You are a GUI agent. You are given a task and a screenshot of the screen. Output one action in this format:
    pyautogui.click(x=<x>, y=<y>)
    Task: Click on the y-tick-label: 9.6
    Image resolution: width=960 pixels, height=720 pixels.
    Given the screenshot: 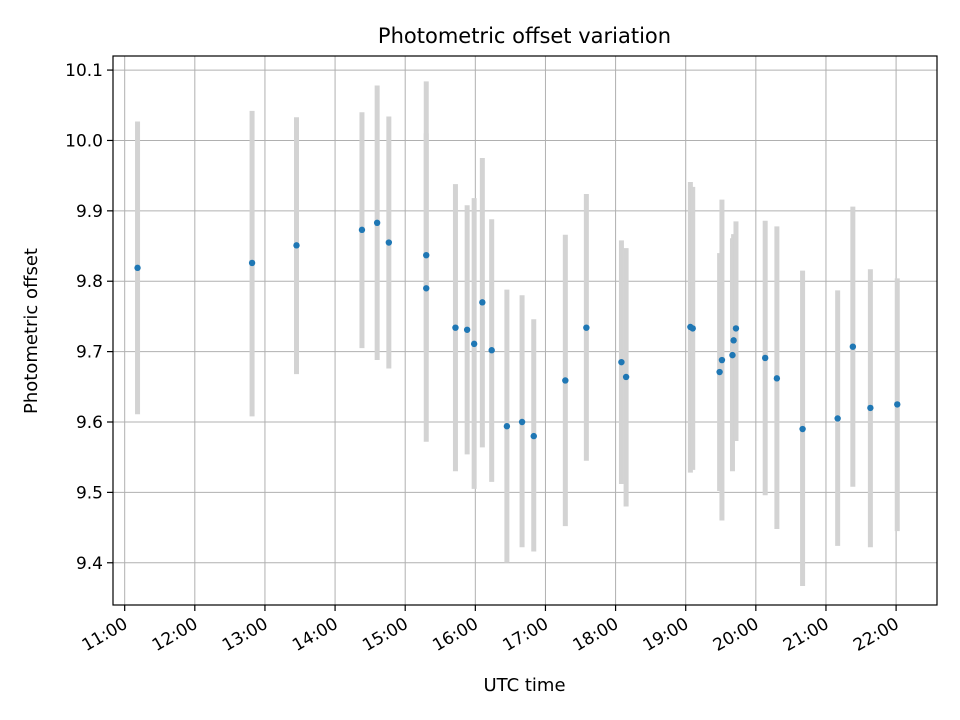 What is the action you would take?
    pyautogui.click(x=89, y=423)
    